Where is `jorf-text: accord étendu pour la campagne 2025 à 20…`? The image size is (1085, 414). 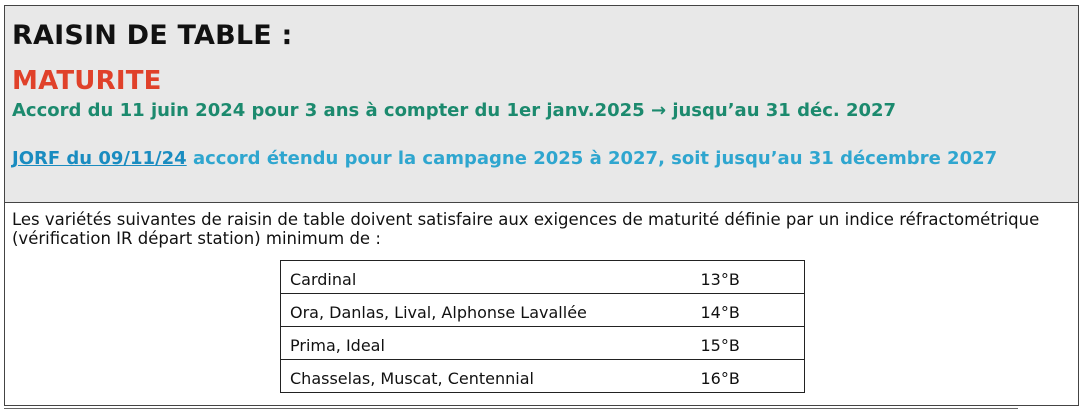
jorf-text: accord étendu pour la campagne 2025 à 20… is located at coordinates (592, 158).